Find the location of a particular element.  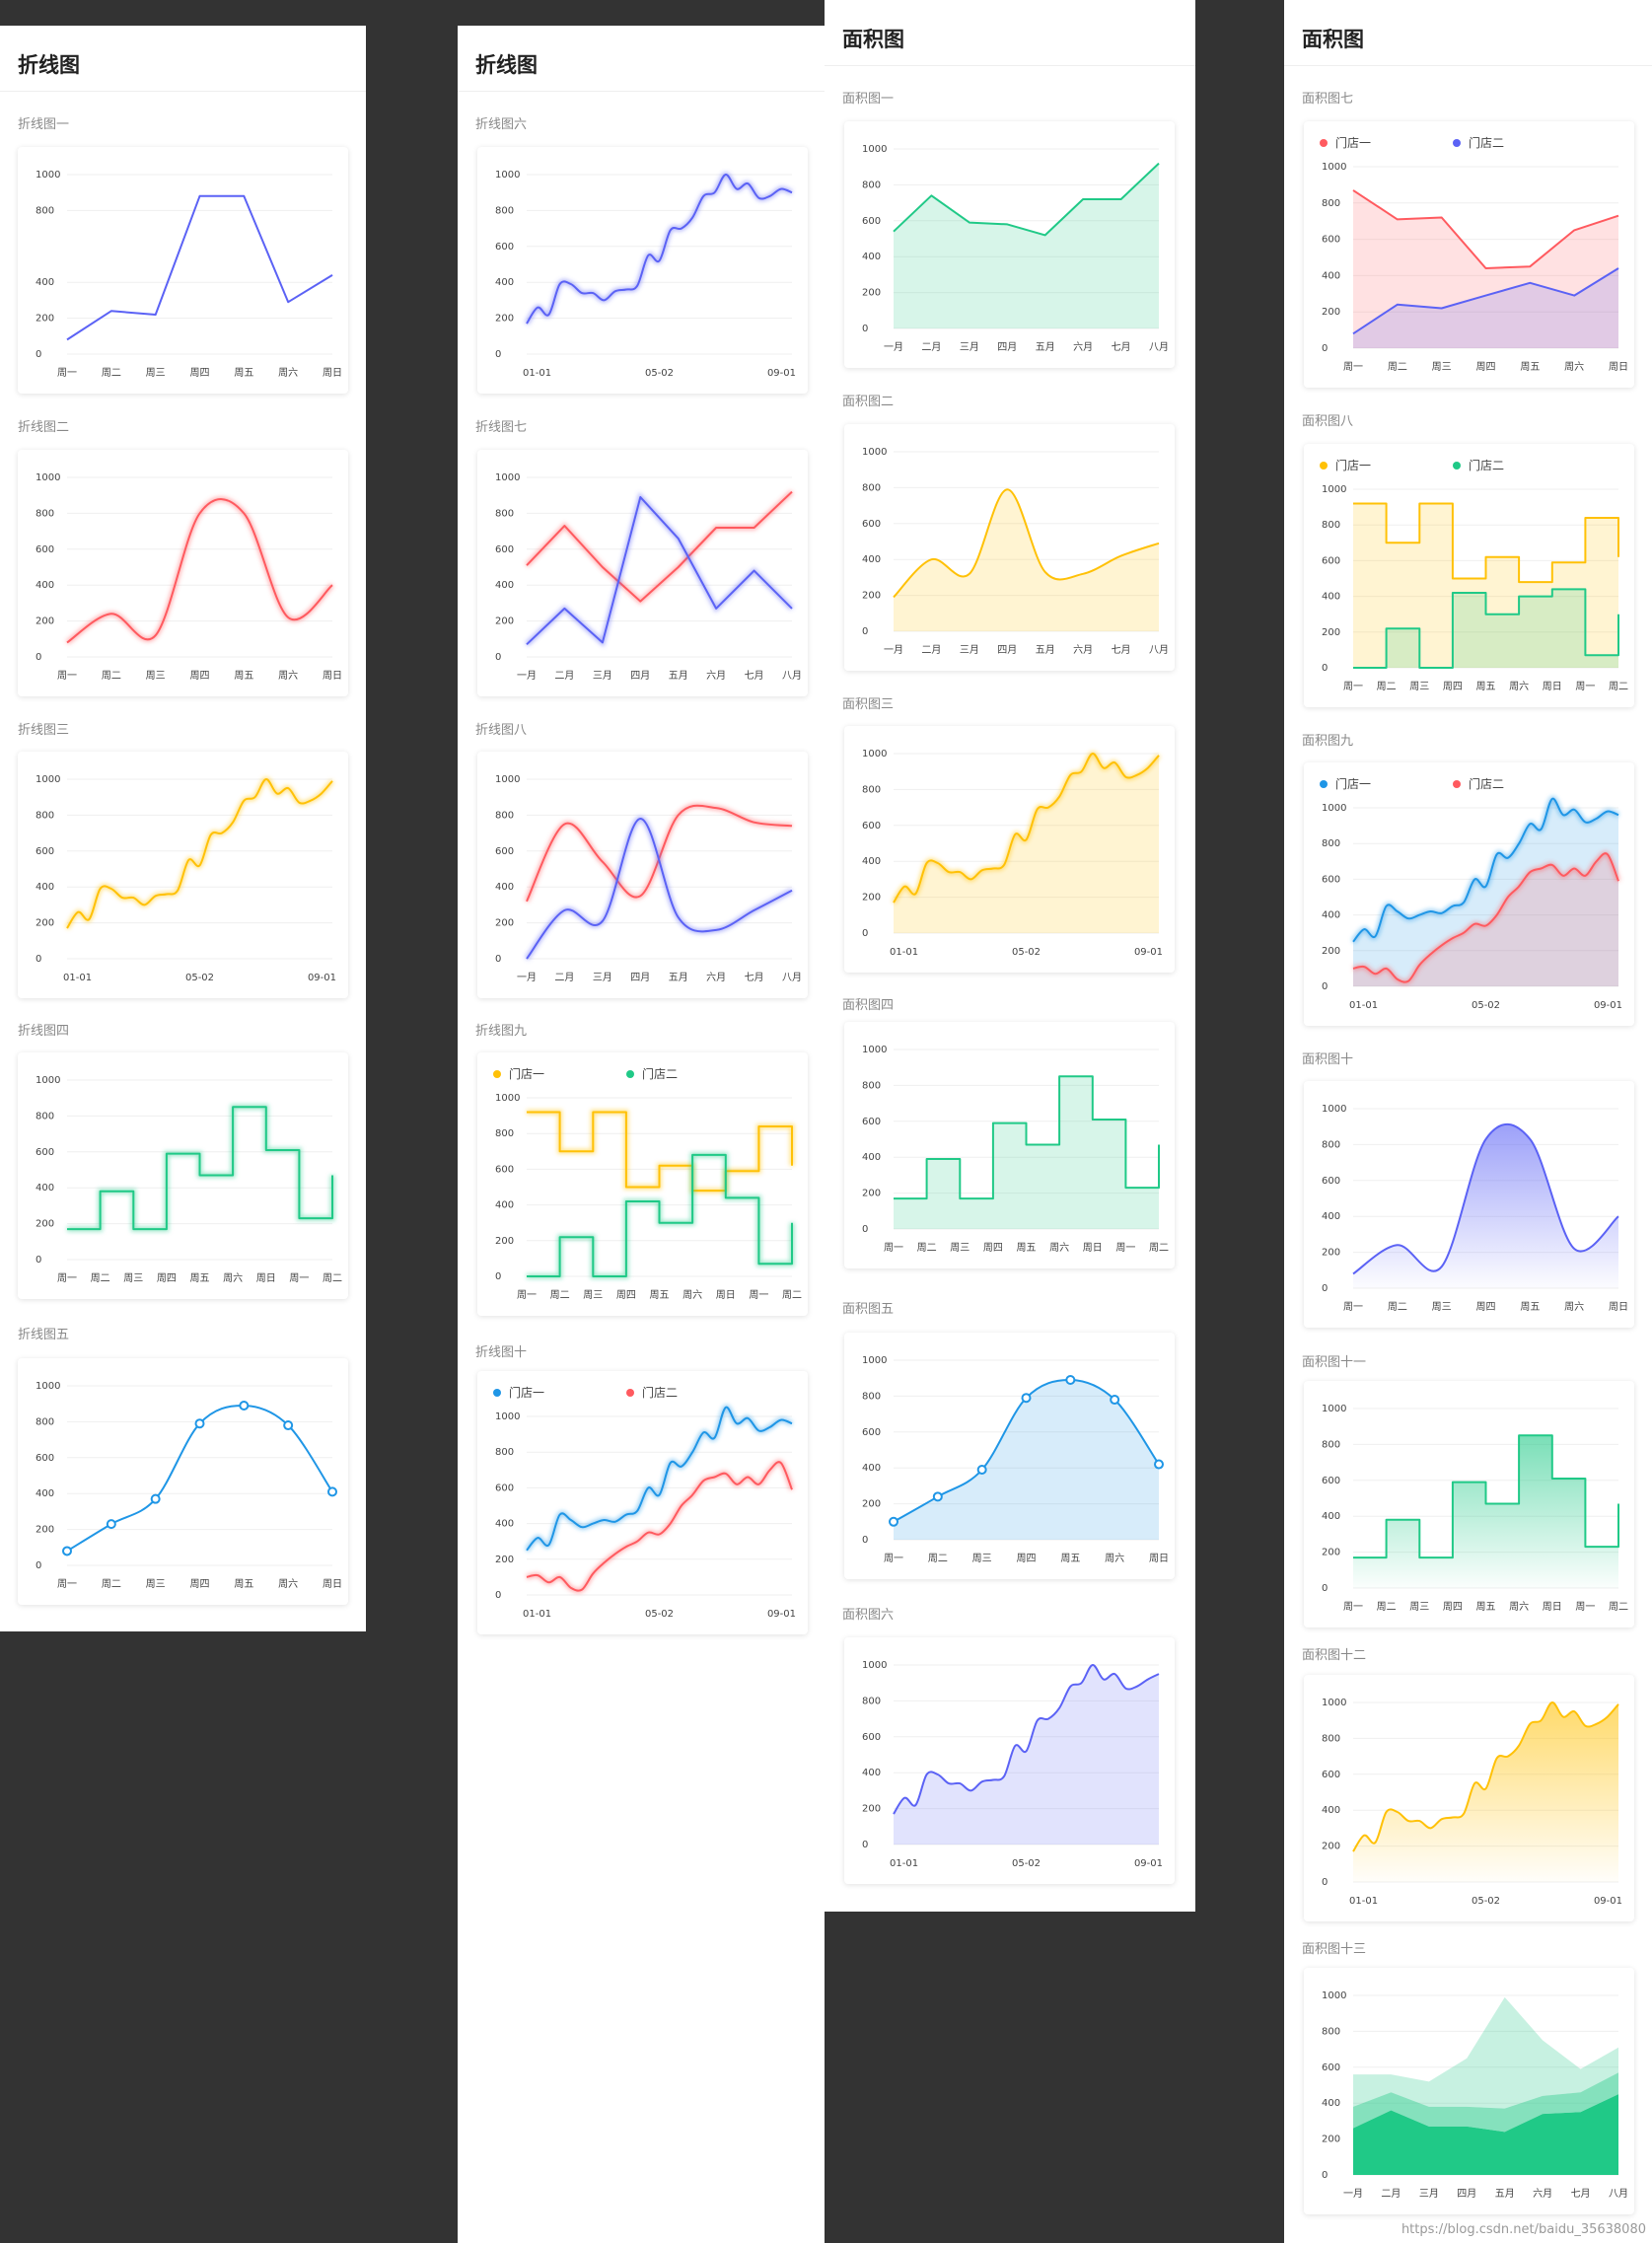

x-tick-label: 七月 is located at coordinates (1122, 650).